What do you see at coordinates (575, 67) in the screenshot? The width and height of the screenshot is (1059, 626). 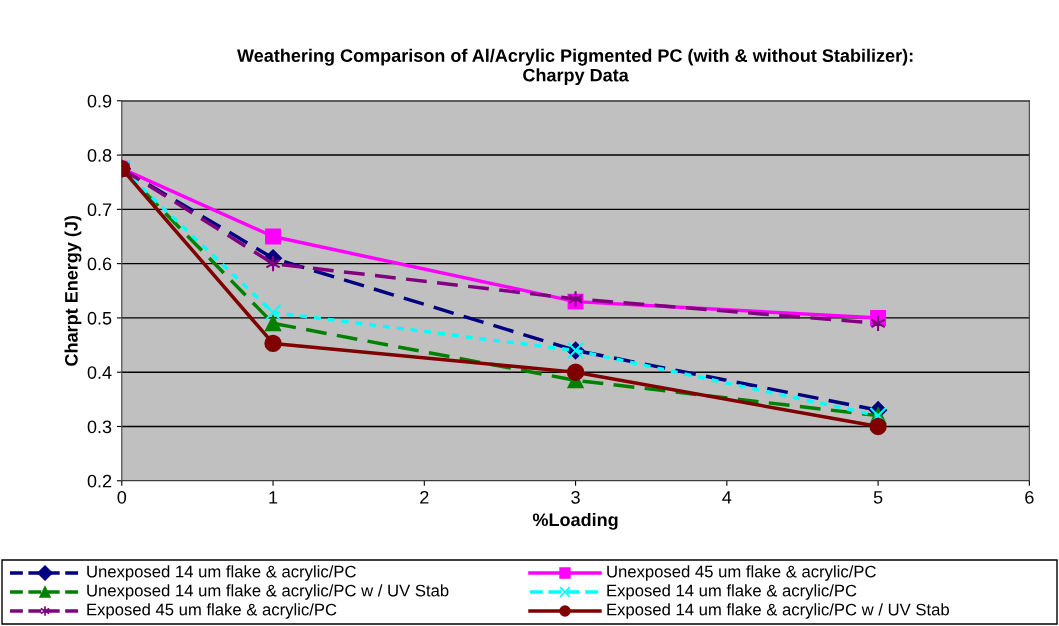 I see `chart-title: Weathering Comparison of Al/Acrylic Pigmented PC (with & without Stabilizer): Charpy Data` at bounding box center [575, 67].